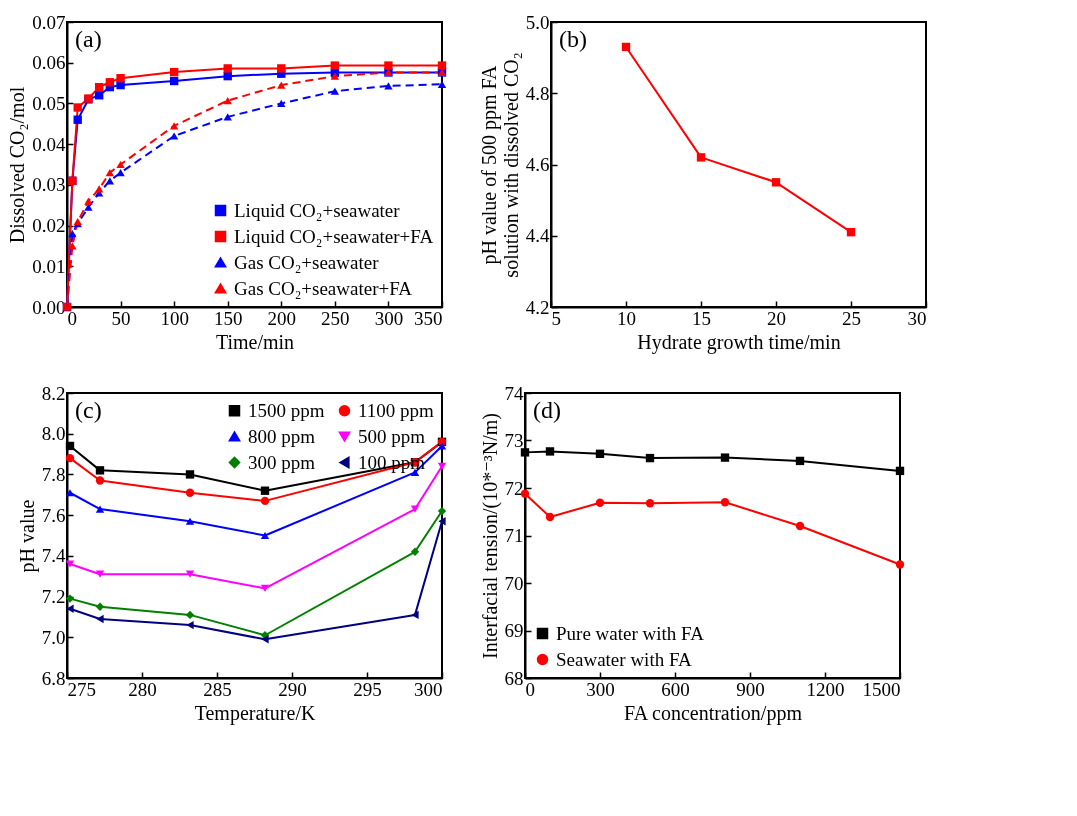  I want to click on x-tick-label: 30, so click(917, 318).